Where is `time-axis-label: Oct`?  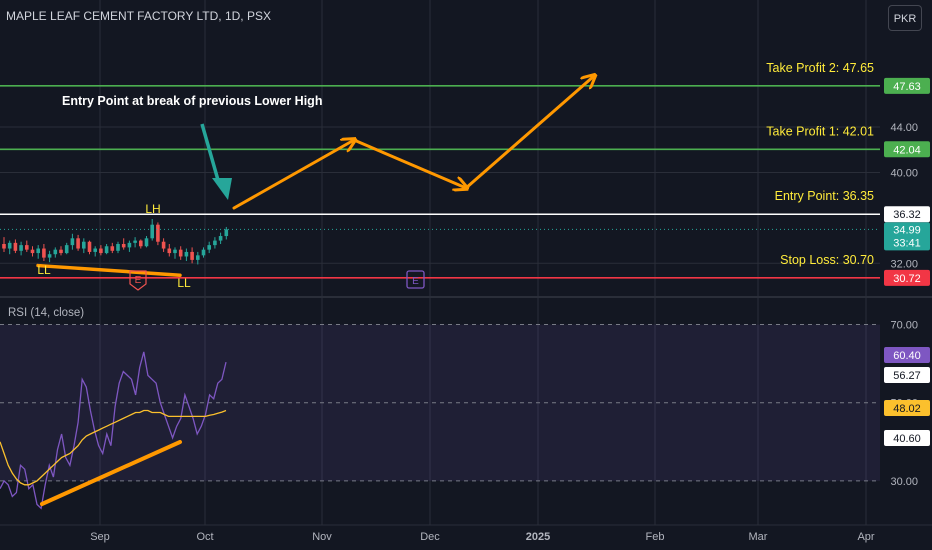
time-axis-label: Oct is located at coordinates (204, 537).